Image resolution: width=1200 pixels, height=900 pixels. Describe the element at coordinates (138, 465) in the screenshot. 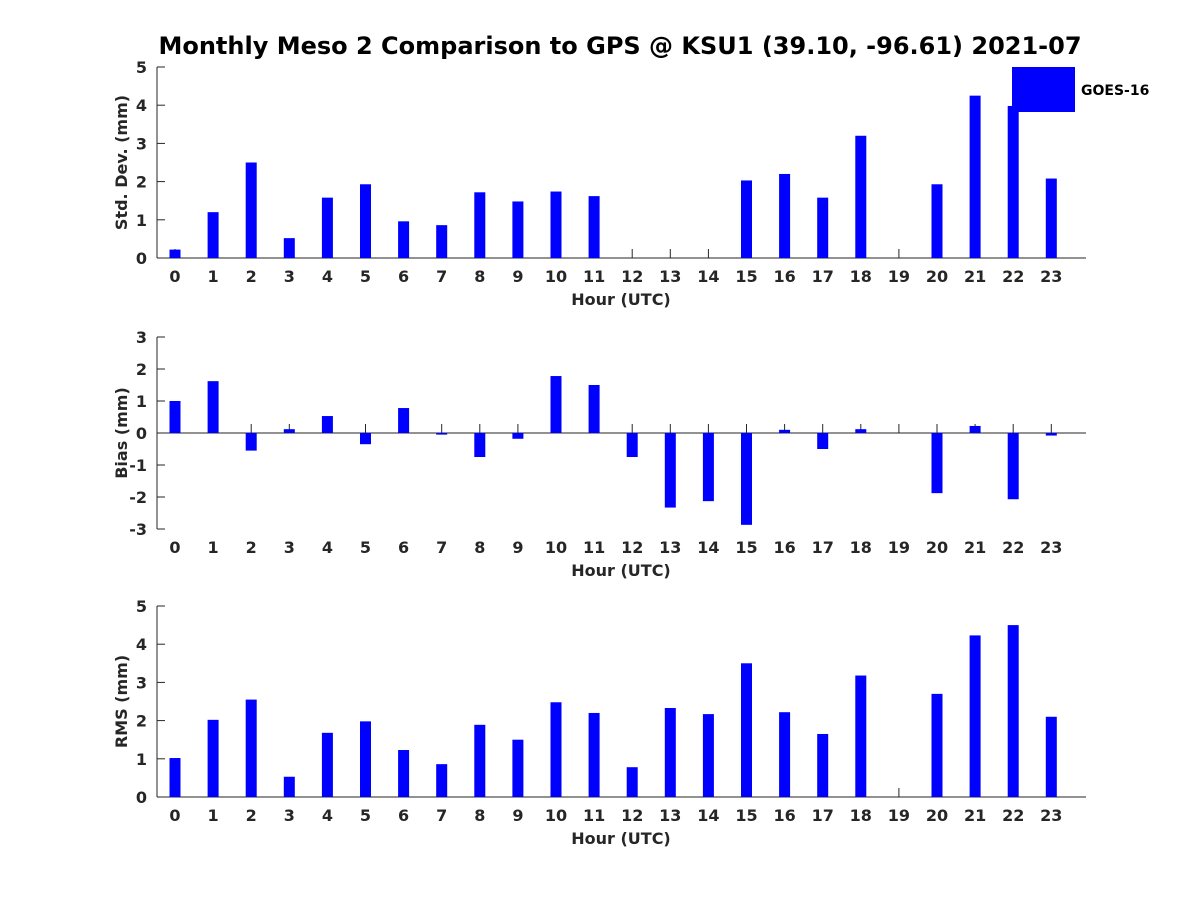

I see `y-tick-label: -1` at that location.